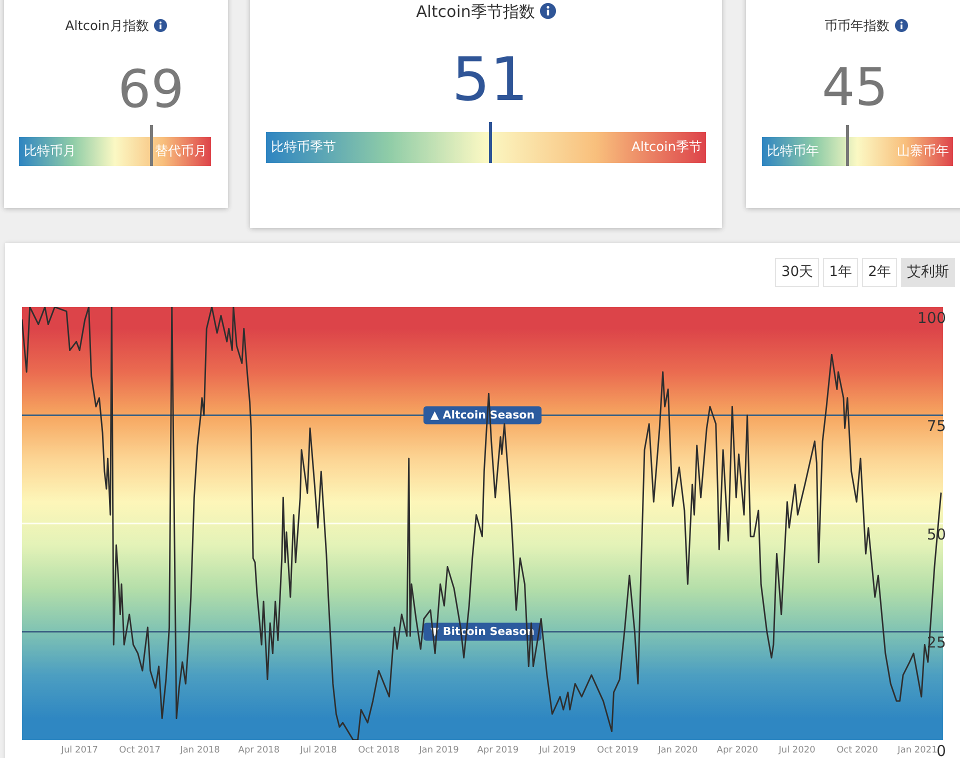  Describe the element at coordinates (107, 26) in the screenshot. I see `text: Altcoin月指数` at that location.